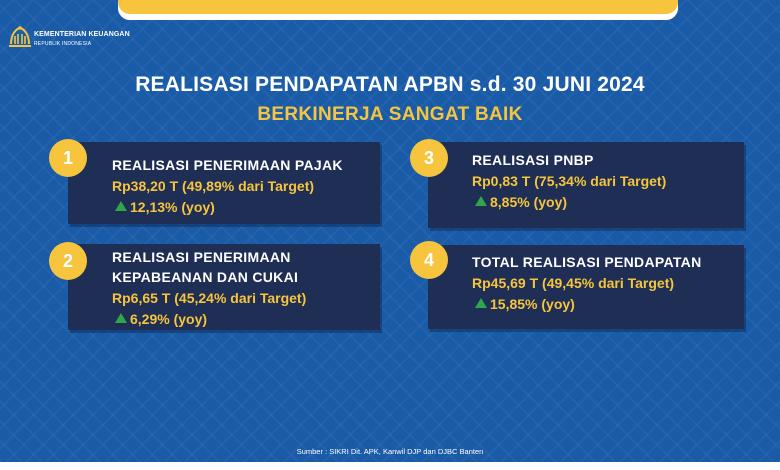  What do you see at coordinates (600, 181) in the screenshot?
I see `card-target-percent: (75,34% dari Target)` at bounding box center [600, 181].